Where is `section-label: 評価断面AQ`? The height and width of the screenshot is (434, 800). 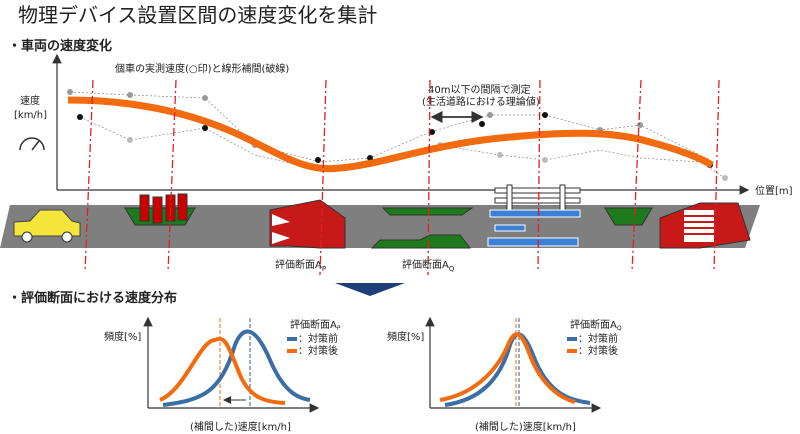
section-label: 評価断面AQ is located at coordinates (428, 265).